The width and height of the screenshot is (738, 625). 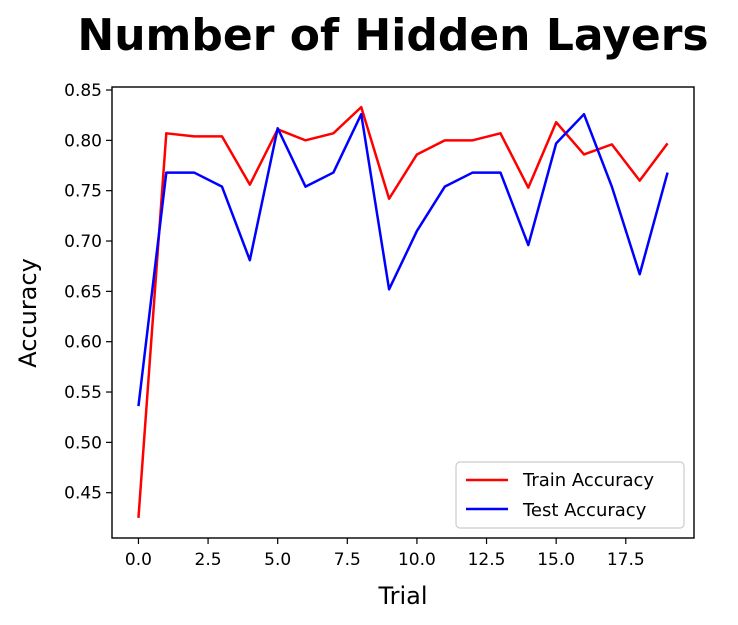 I want to click on y-tick-label: 0.80, so click(x=83, y=141).